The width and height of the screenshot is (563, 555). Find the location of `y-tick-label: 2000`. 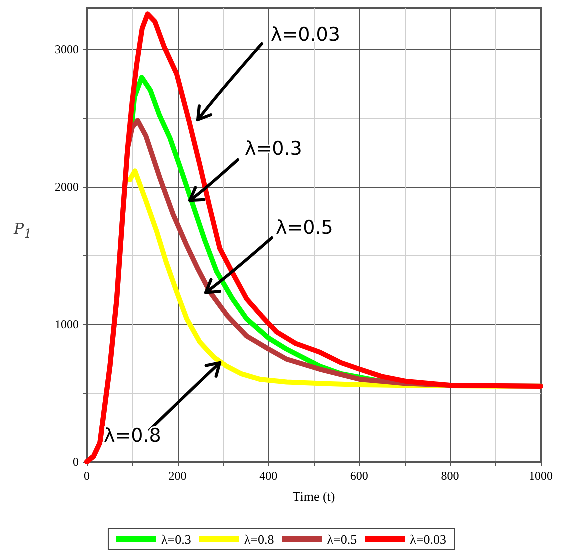

y-tick-label: 2000 is located at coordinates (67, 187).